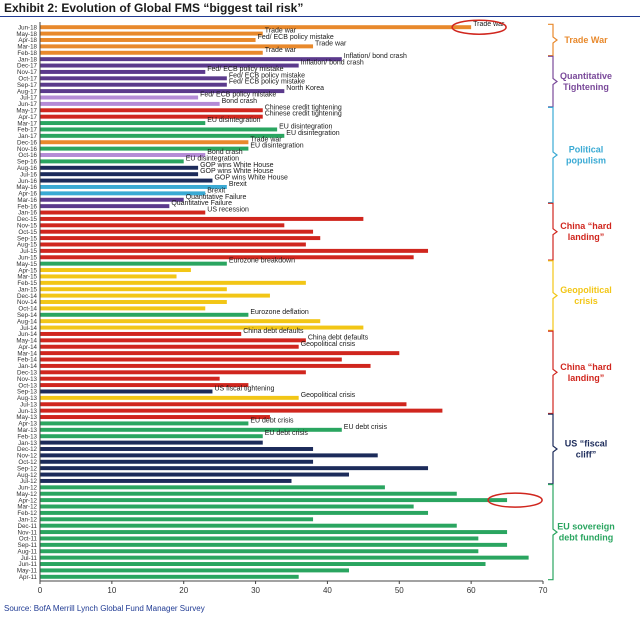  I want to click on y-tick-label: Feb-15, so click(27, 283).